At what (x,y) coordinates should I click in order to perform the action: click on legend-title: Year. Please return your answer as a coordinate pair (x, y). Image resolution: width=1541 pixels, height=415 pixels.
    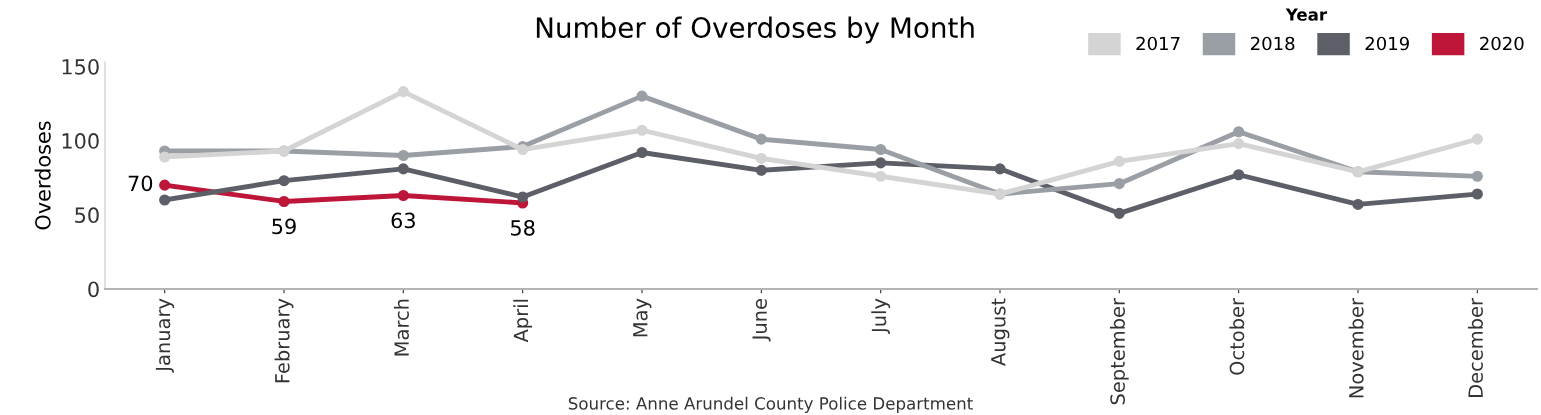
    Looking at the image, I should click on (1306, 14).